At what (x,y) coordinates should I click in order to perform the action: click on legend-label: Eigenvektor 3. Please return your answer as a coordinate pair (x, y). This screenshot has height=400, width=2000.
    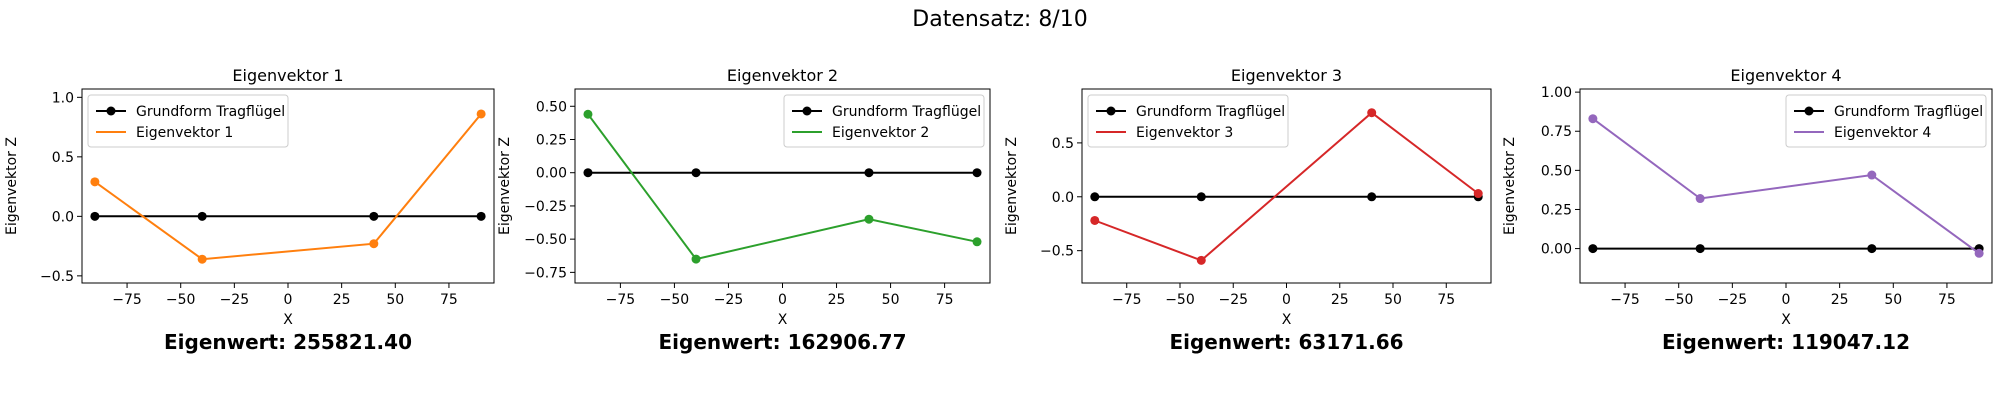
    Looking at the image, I should click on (1184, 133).